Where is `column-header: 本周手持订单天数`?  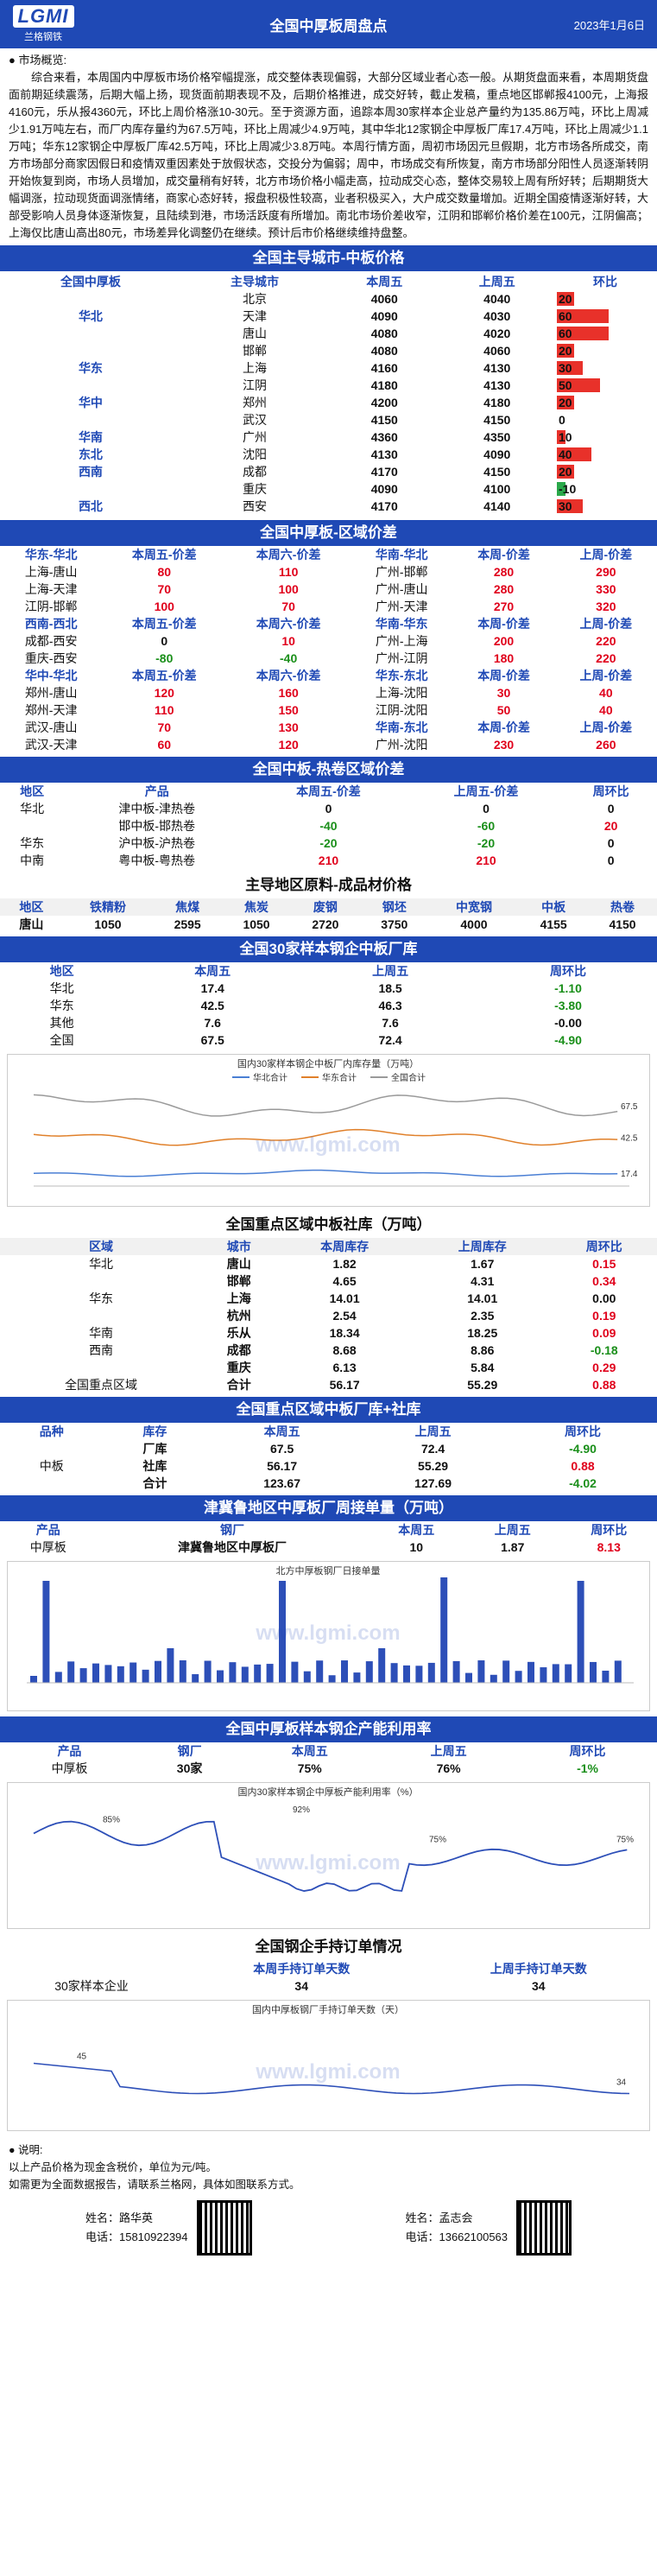
column-header: 本周手持订单天数 is located at coordinates (302, 1969).